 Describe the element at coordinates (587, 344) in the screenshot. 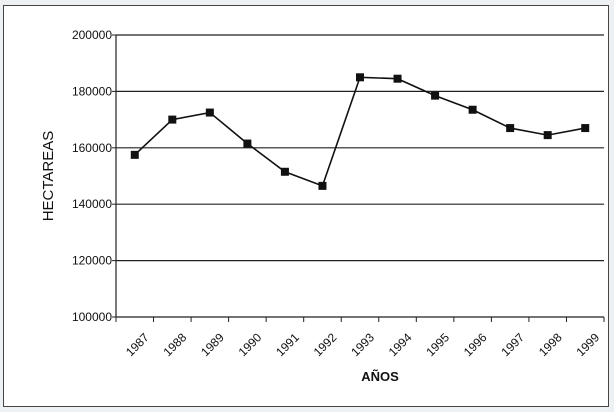

I see `x-tick-label: 1999` at that location.